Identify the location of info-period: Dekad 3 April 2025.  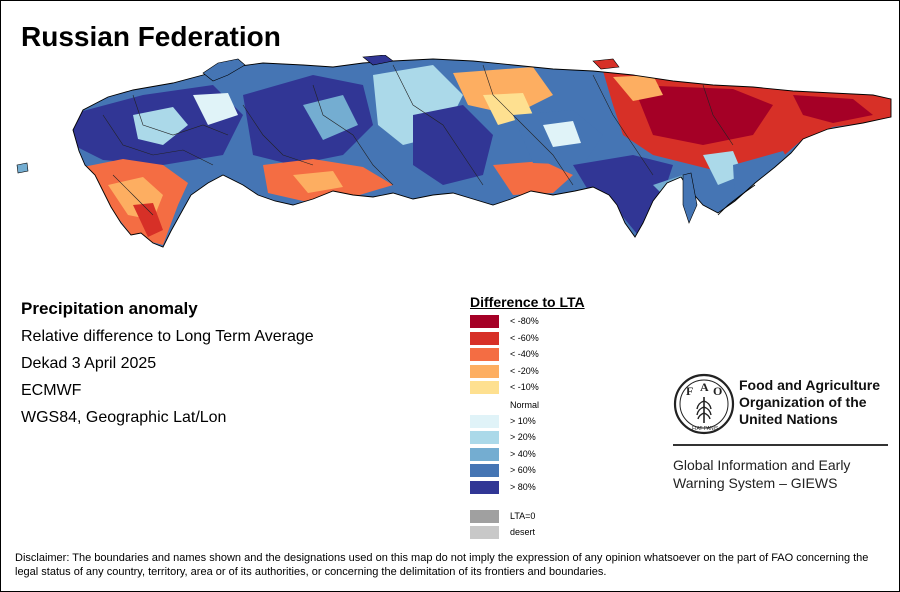
(89, 363).